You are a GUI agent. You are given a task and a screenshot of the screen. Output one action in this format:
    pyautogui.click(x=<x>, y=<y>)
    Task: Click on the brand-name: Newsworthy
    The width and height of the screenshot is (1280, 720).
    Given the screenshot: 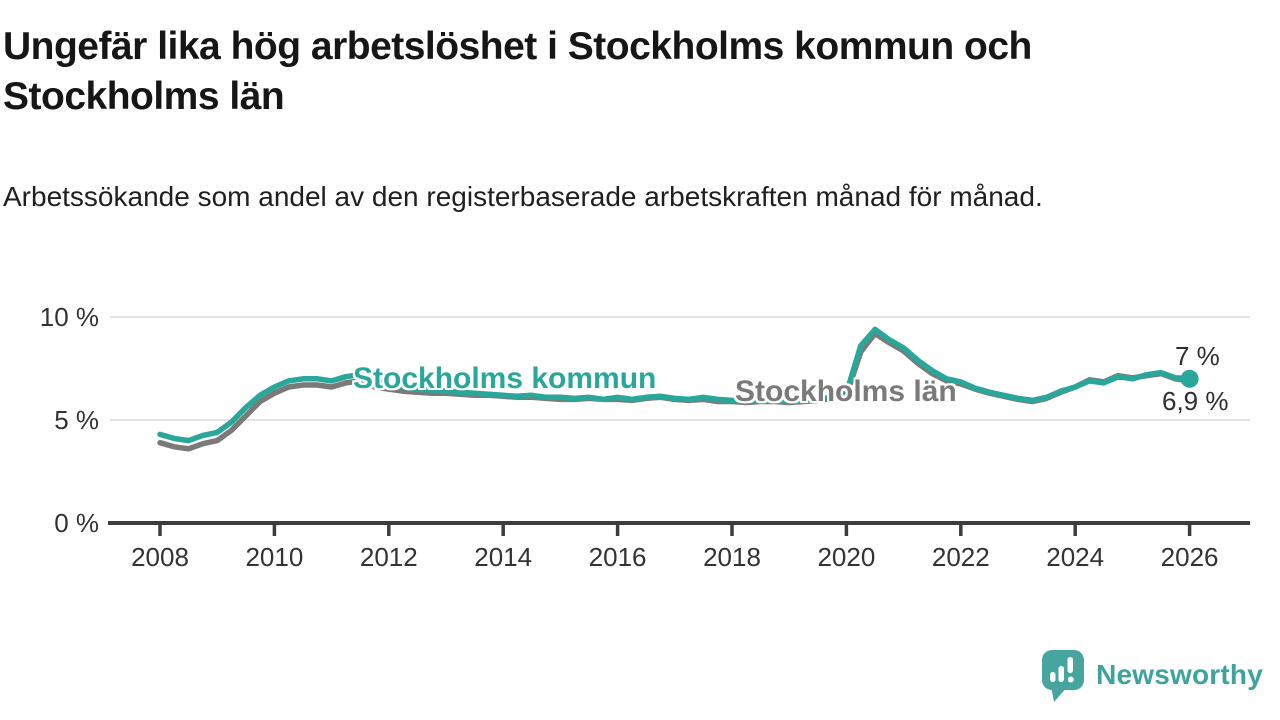 What is the action you would take?
    pyautogui.click(x=1179, y=674)
    